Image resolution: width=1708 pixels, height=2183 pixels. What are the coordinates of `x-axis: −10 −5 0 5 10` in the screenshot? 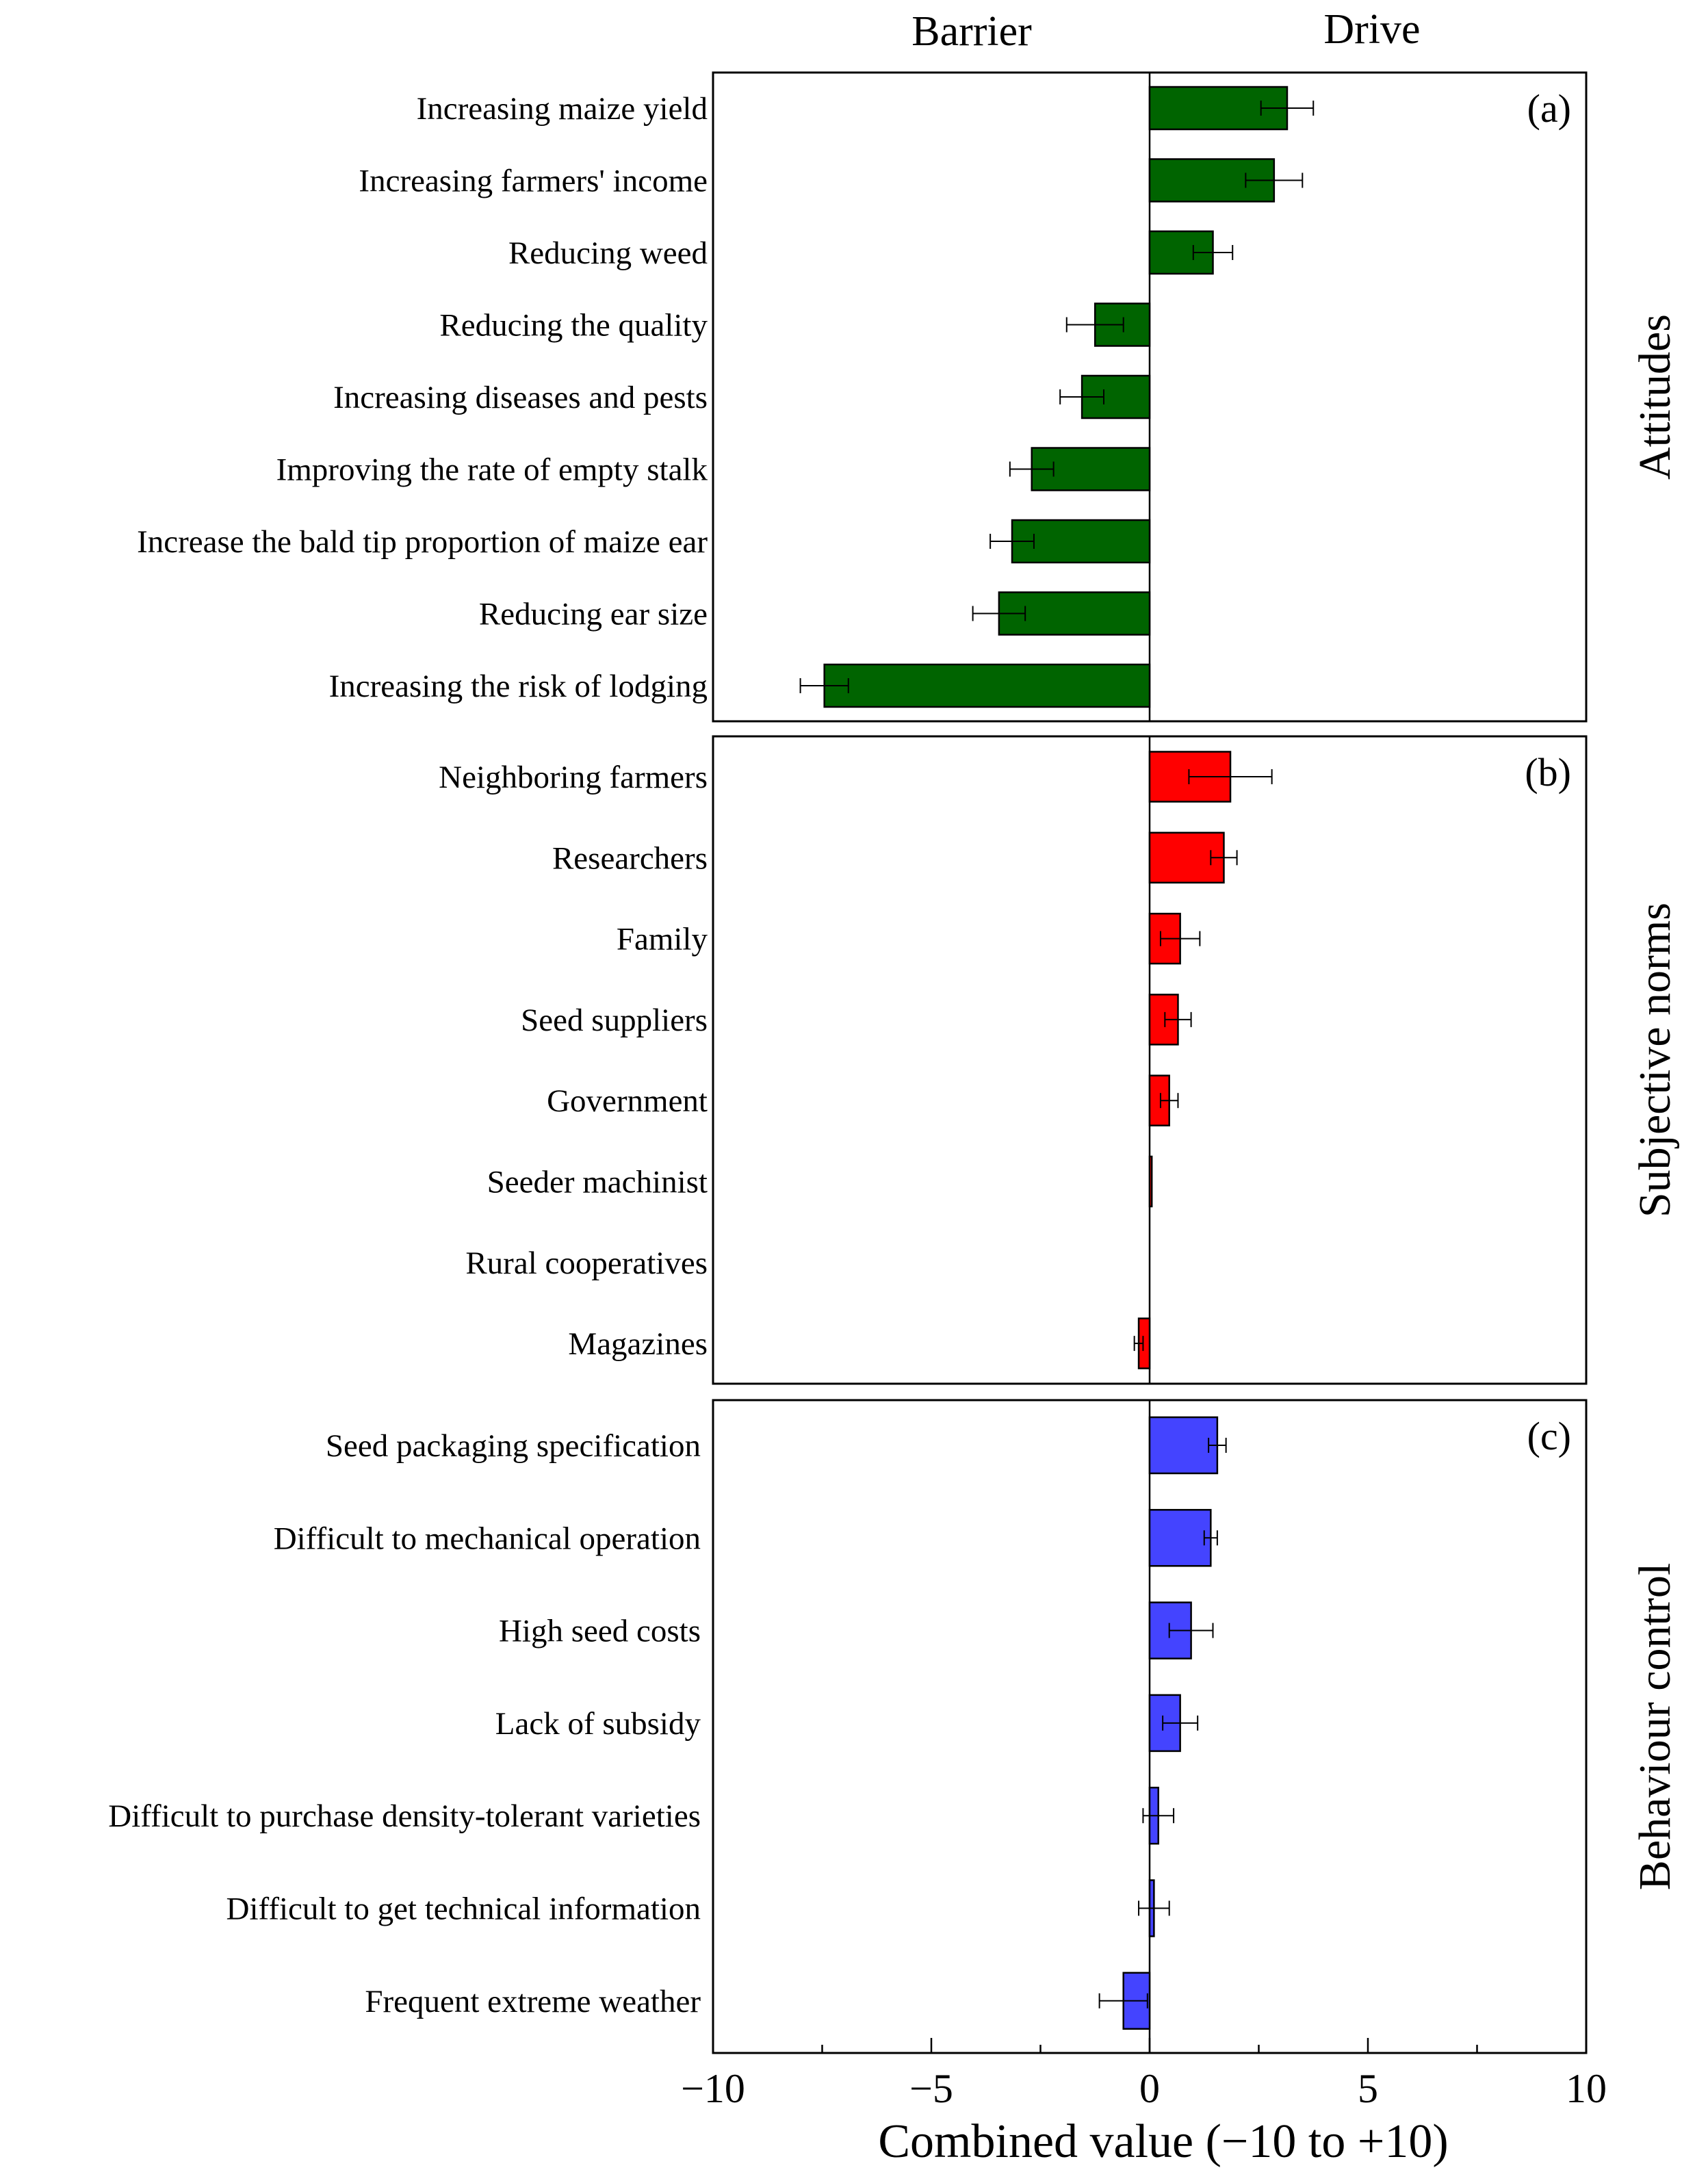 It's located at (1144, 2074).